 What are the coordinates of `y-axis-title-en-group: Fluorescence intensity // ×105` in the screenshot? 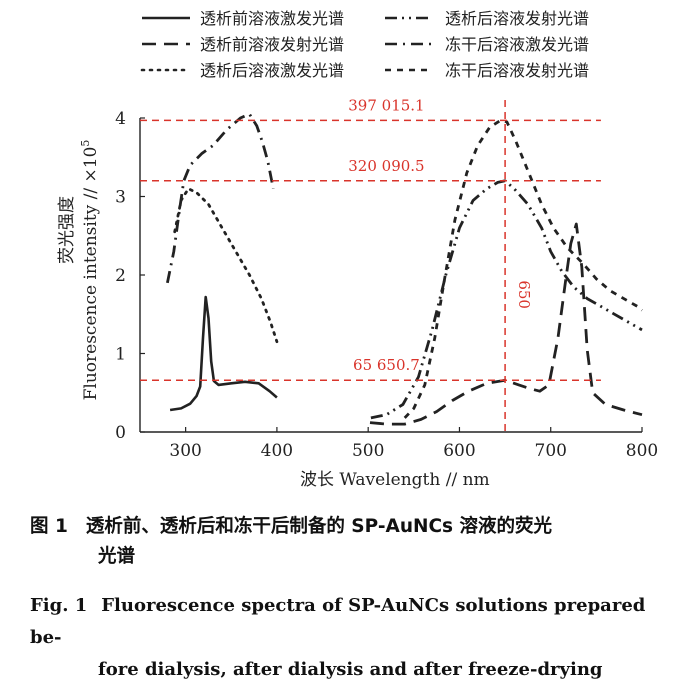 It's located at (90, 270).